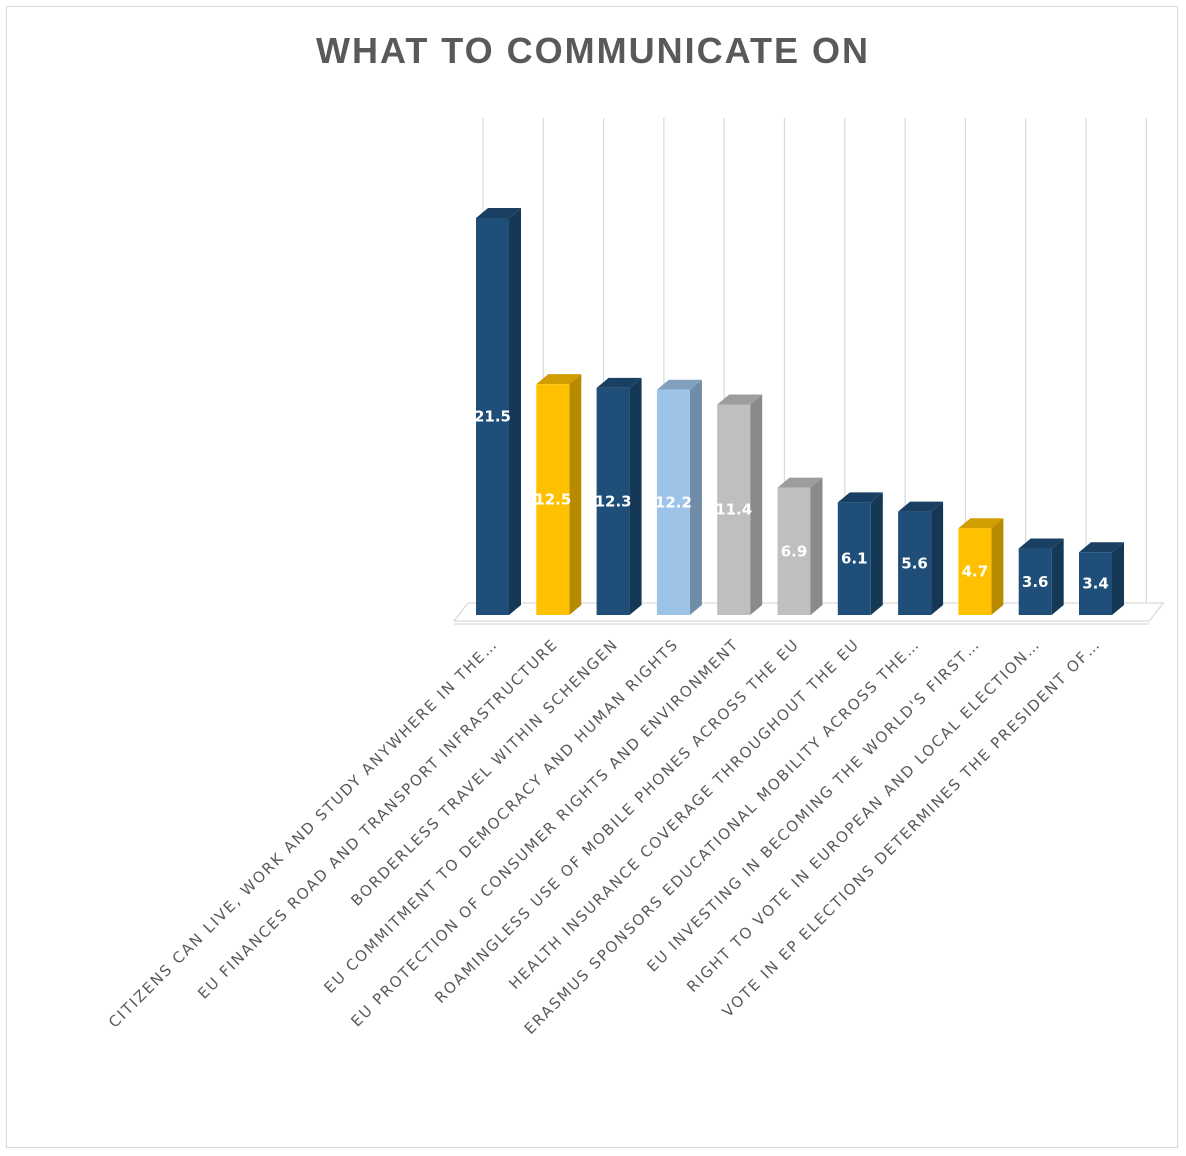 Image resolution: width=1186 pixels, height=1156 pixels. I want to click on data-label: 3.4, so click(1095, 584).